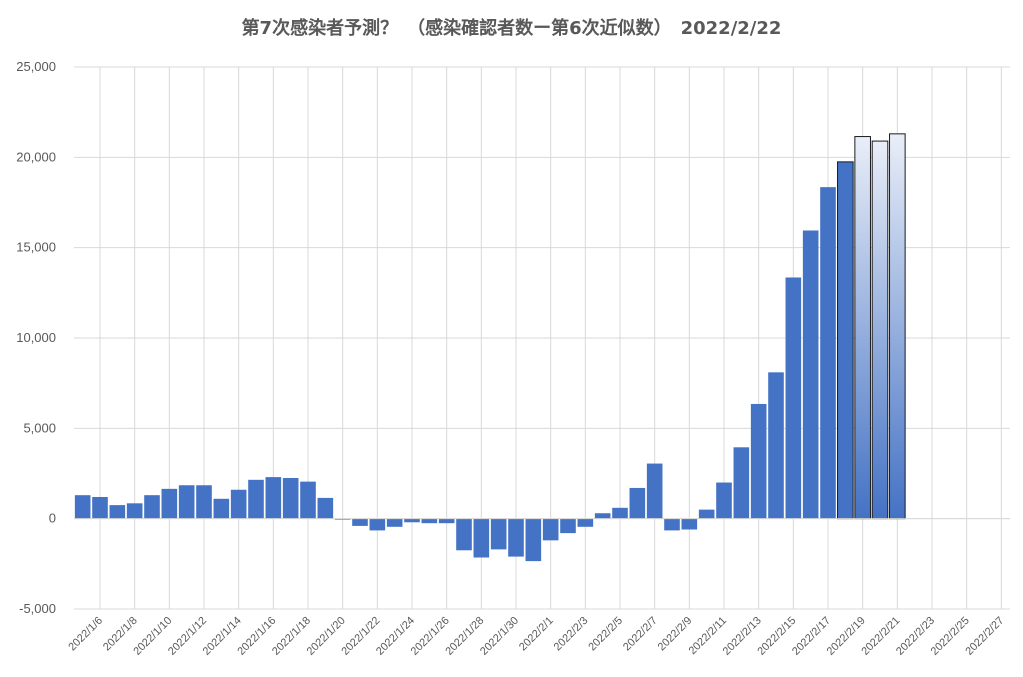  I want to click on chart-title: 第7次感染者予測？ （感染確認者数ー第6次近似数） 2022/2/22, so click(511, 28).